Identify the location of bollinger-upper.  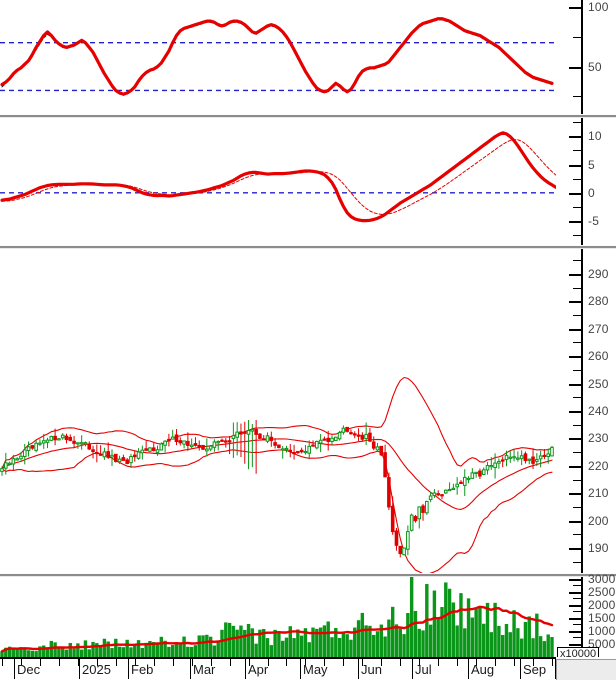
(277, 423).